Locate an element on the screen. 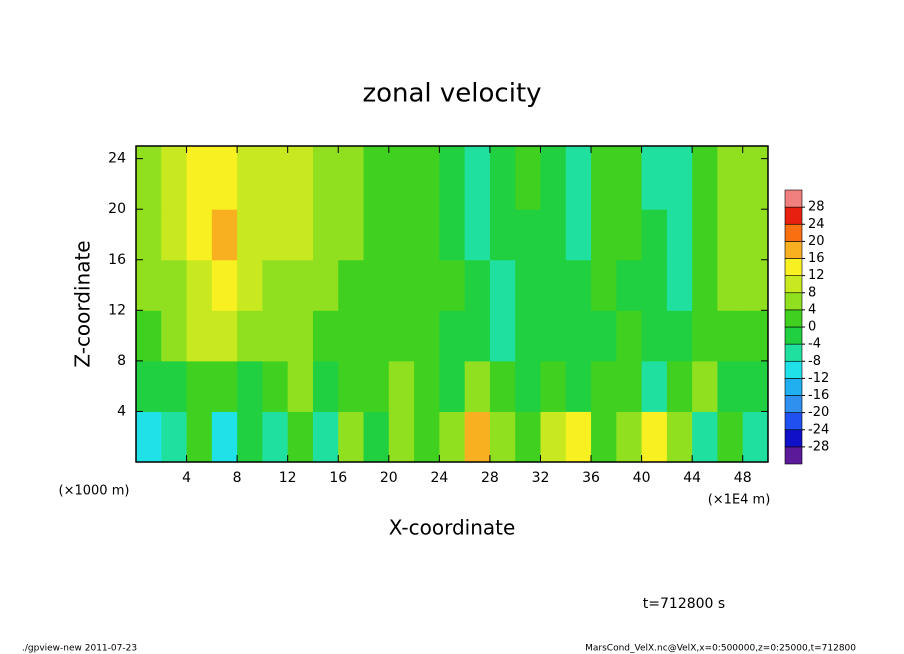 The image size is (904, 654). colorbar-label: -24 is located at coordinates (818, 429).